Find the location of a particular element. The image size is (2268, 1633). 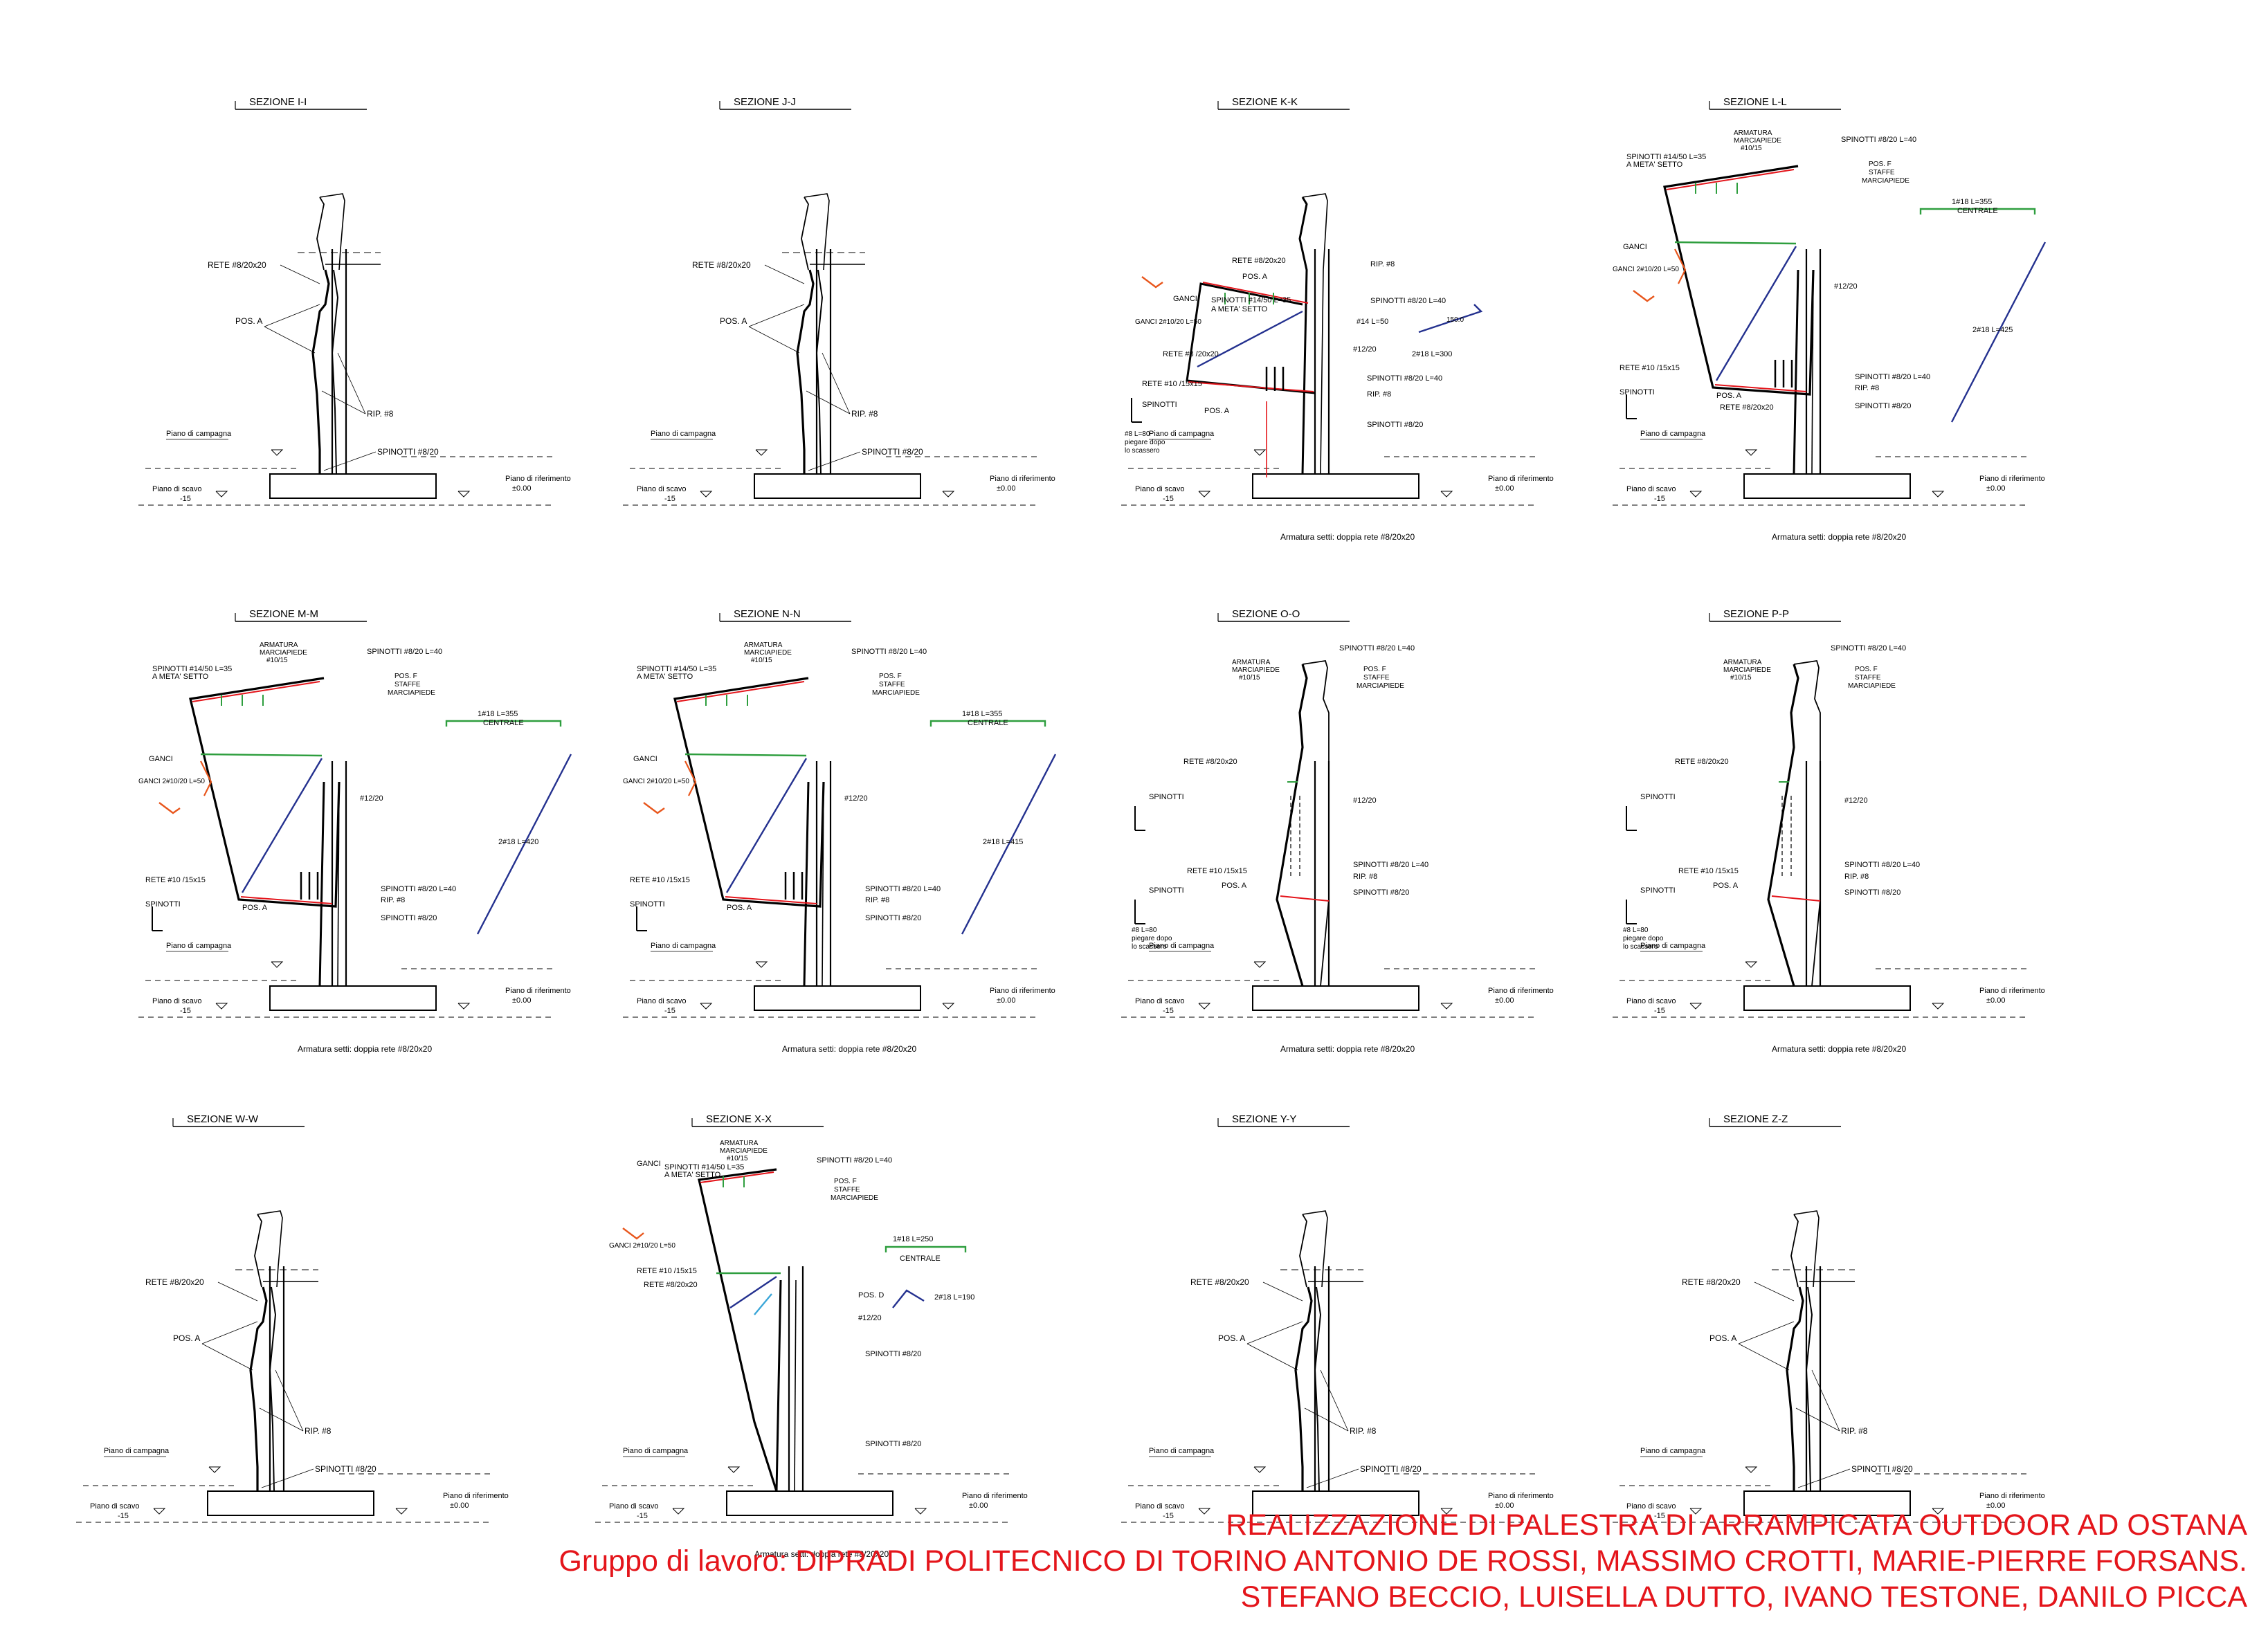

section-title: SEZIONE K-K is located at coordinates (1265, 102).